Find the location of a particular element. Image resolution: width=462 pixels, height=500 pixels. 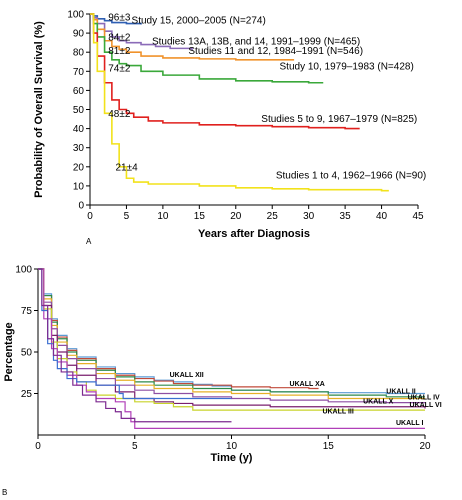

y-tick-label: 70 is located at coordinates (79, 72).